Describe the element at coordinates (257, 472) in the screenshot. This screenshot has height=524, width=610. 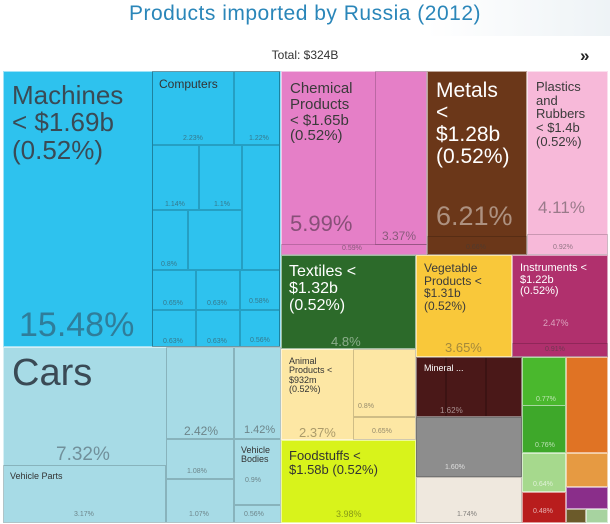
I see `treemap-subcell-cars: Vehicle Bodies 0.9%` at that location.